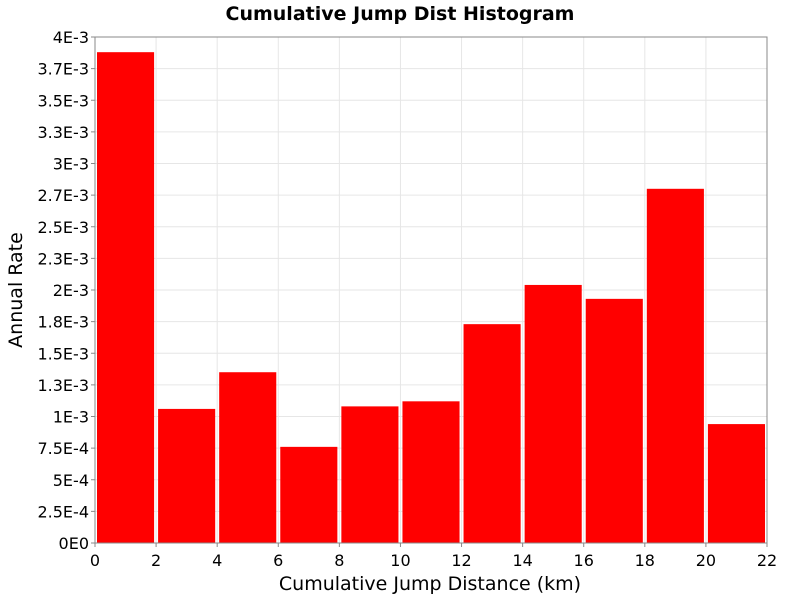  I want to click on y-tick-label: 4E-3, so click(71, 37).